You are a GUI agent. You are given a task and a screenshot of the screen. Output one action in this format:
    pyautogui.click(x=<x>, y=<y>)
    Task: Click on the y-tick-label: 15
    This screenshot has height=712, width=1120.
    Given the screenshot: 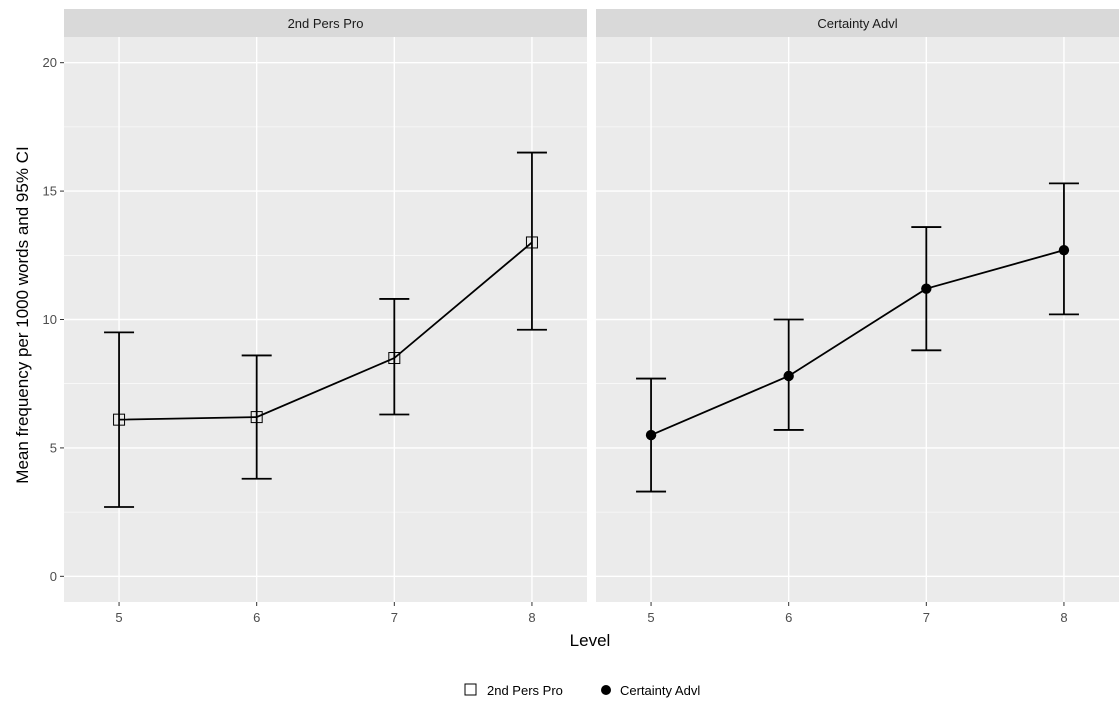 What is the action you would take?
    pyautogui.click(x=50, y=191)
    